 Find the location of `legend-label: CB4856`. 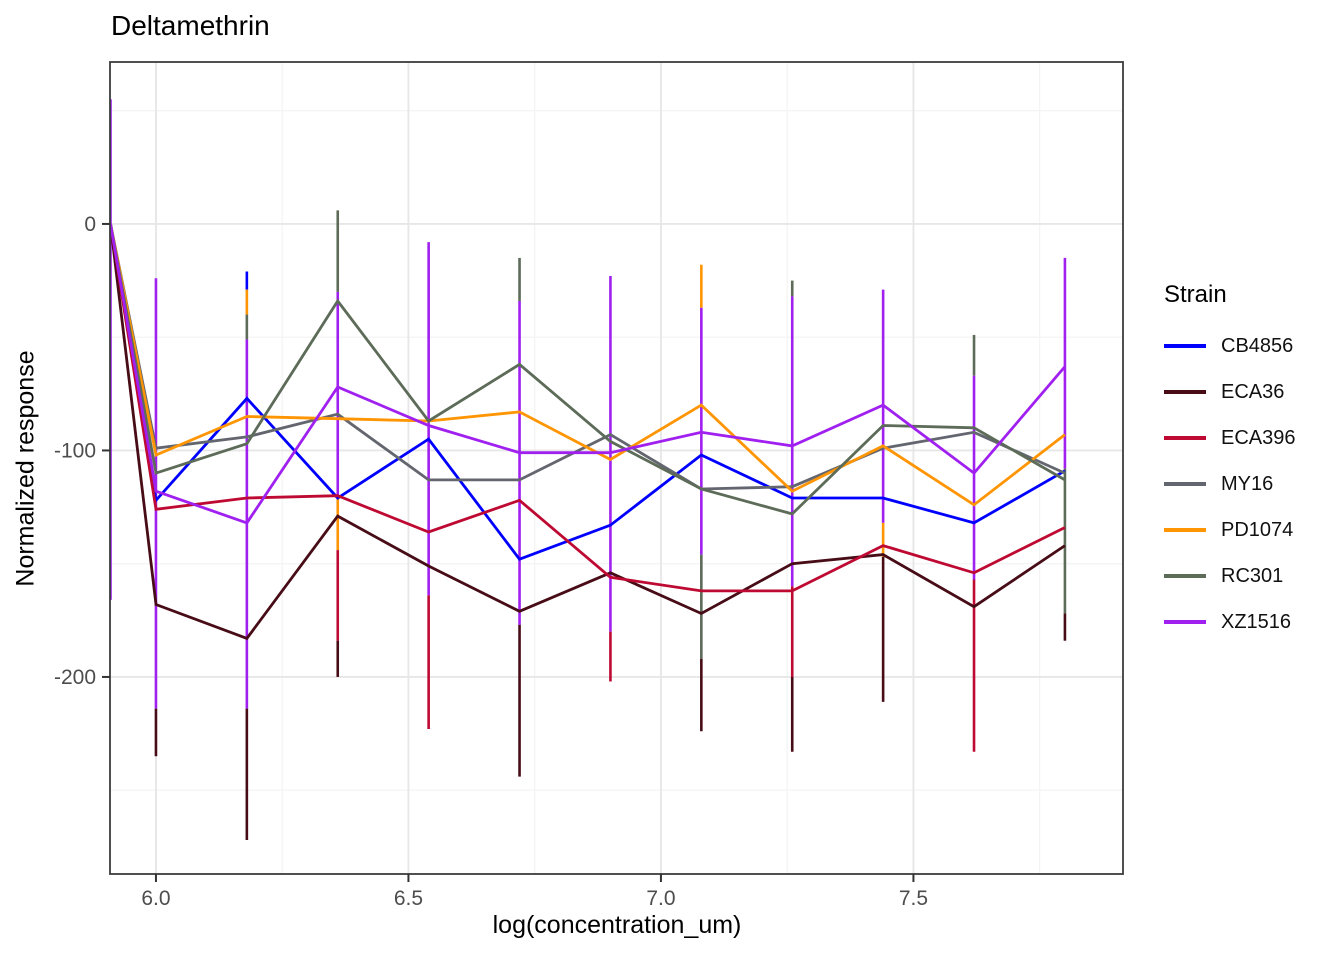

legend-label: CB4856 is located at coordinates (1257, 345).